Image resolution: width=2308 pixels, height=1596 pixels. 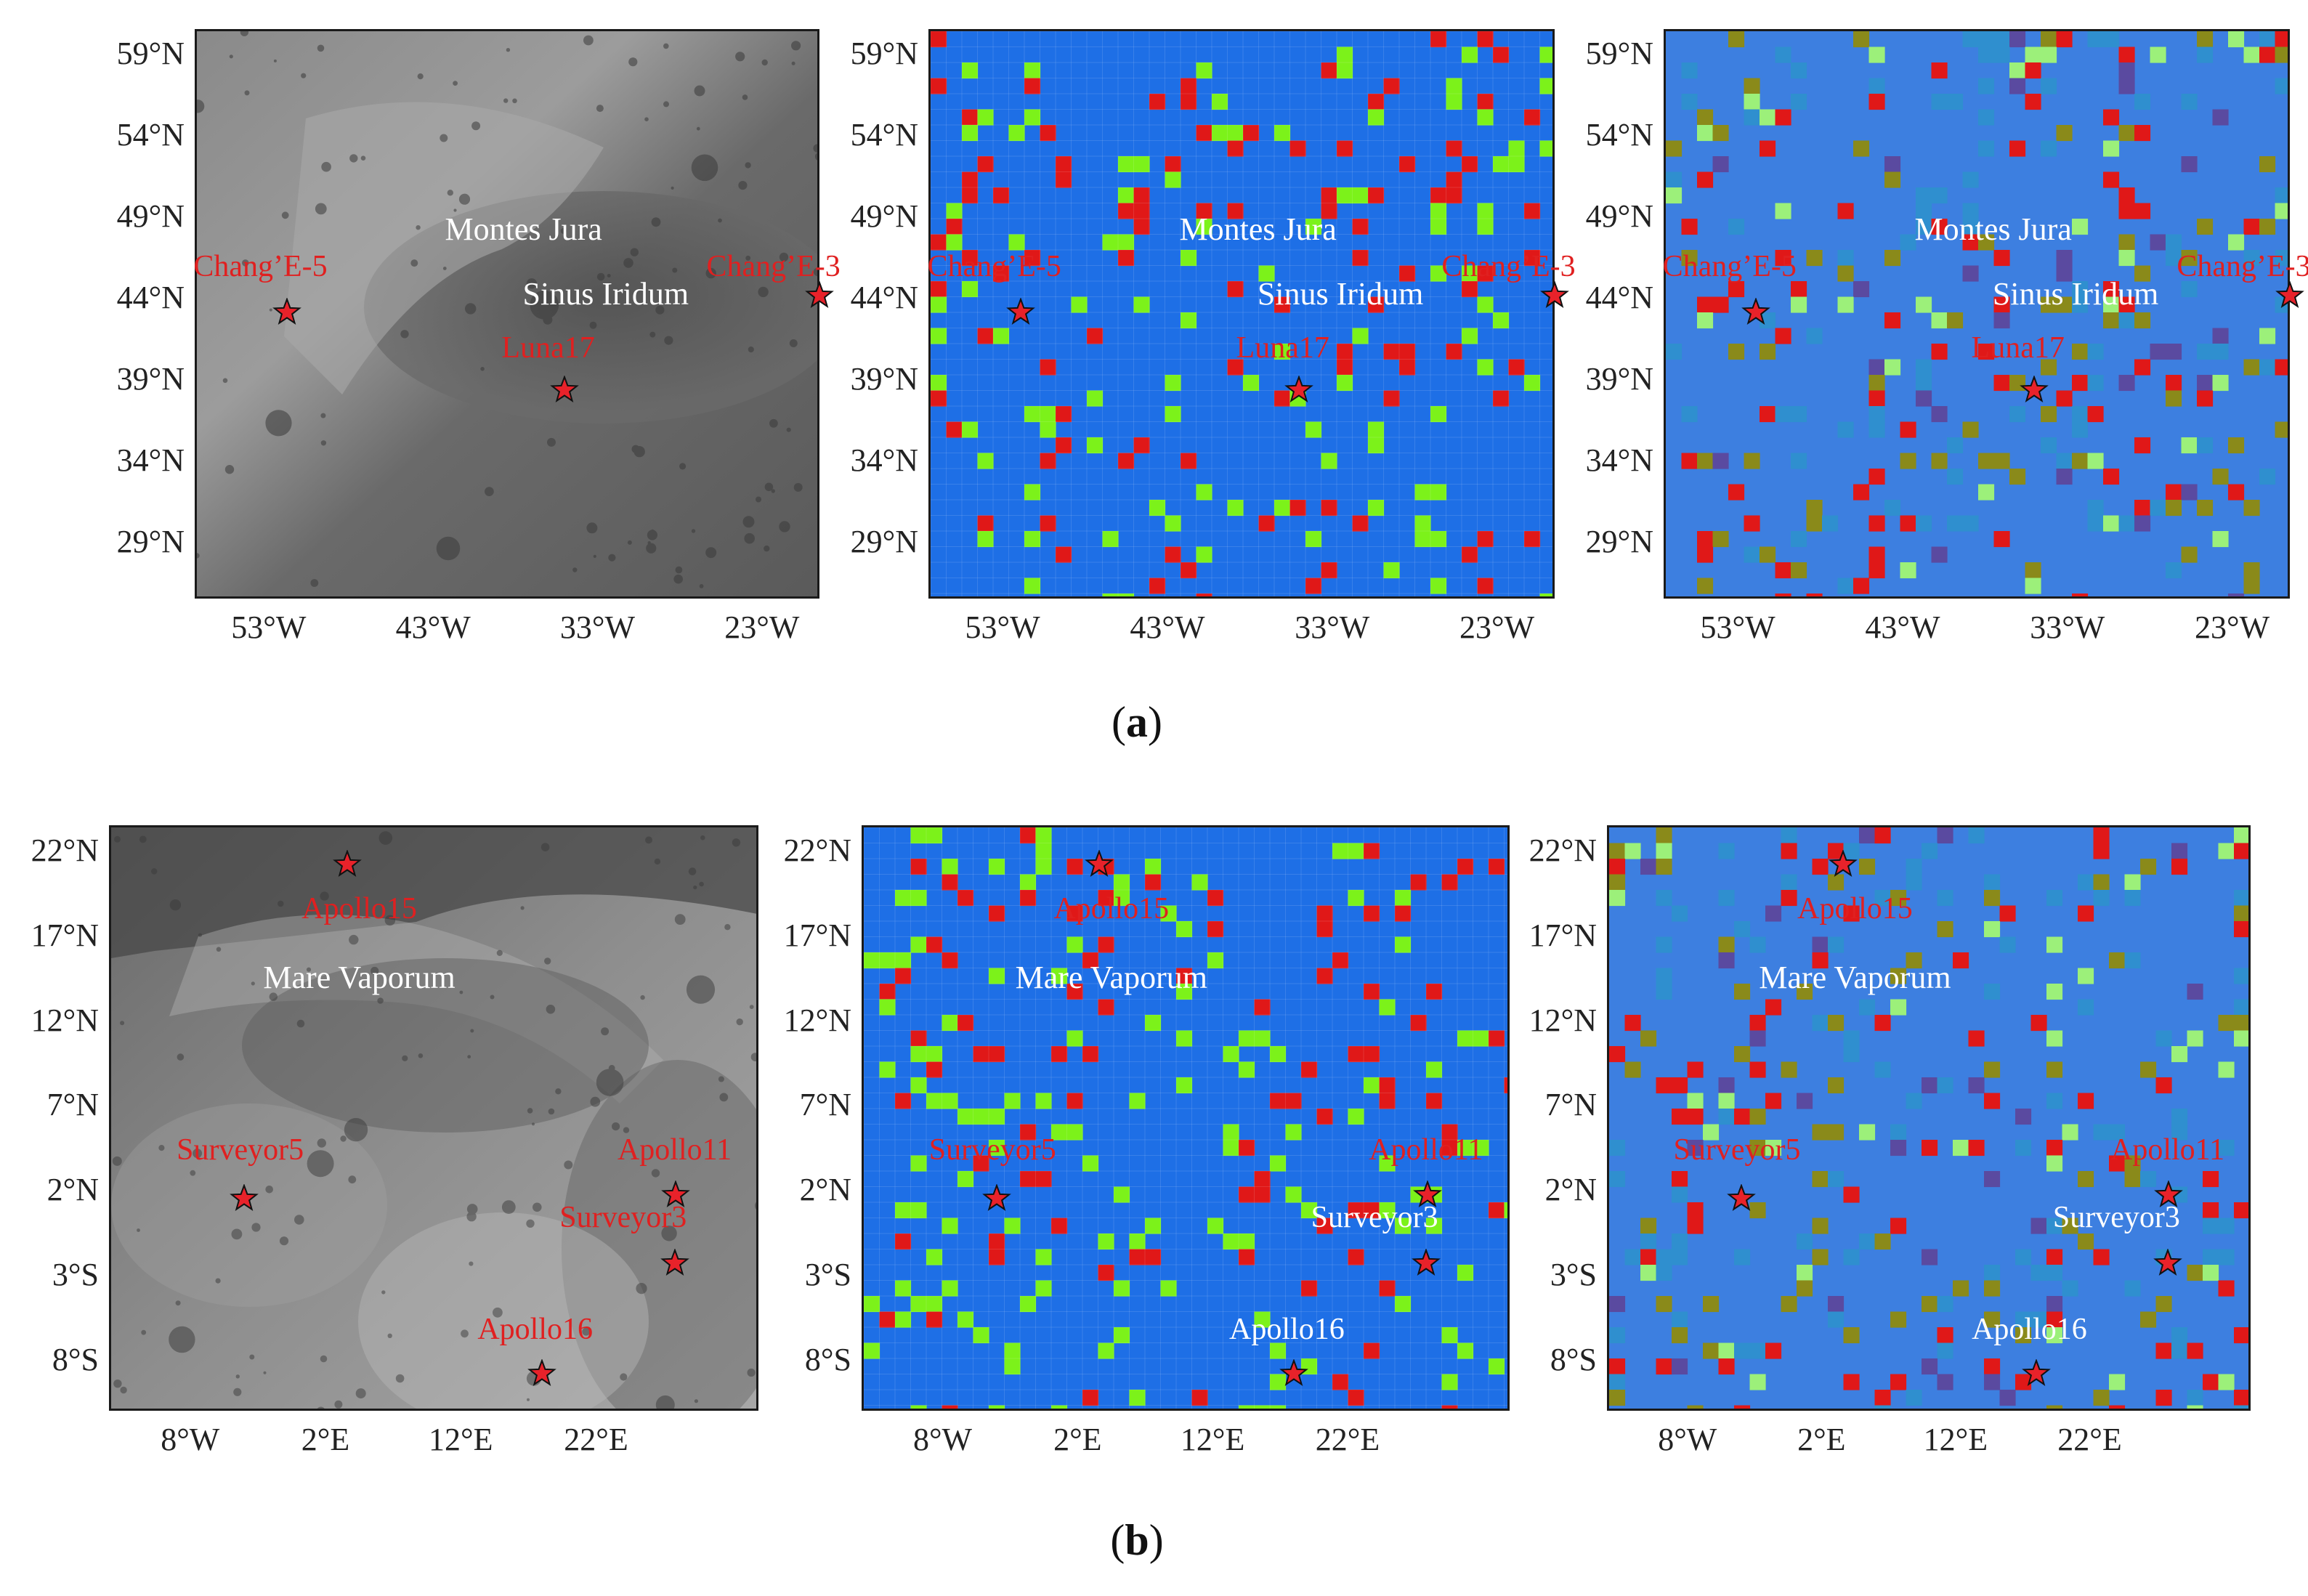 I want to click on row-b-grid-classification-panel, so click(x=1186, y=1118).